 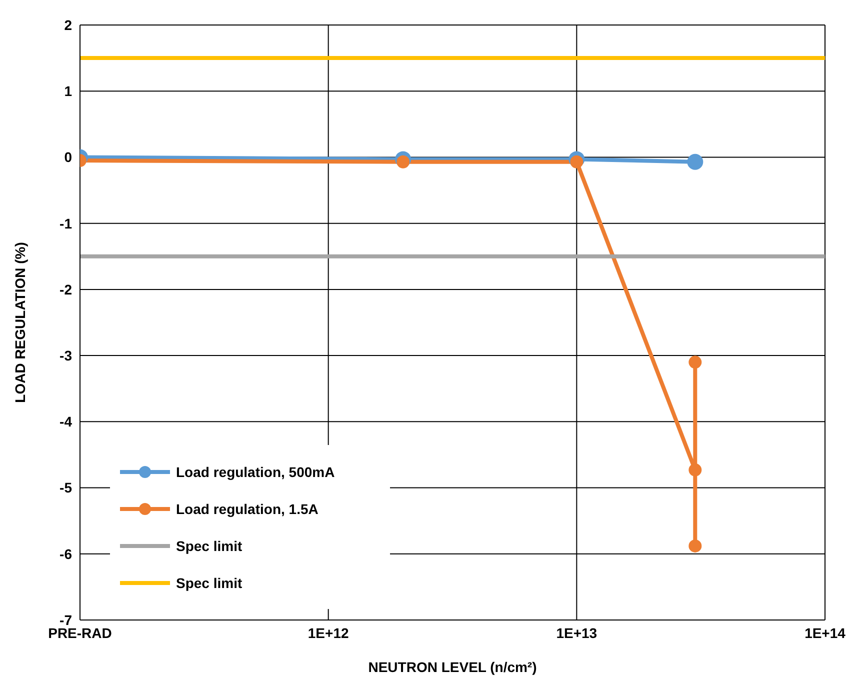 What do you see at coordinates (66, 422) in the screenshot?
I see `y-tick-label: -4` at bounding box center [66, 422].